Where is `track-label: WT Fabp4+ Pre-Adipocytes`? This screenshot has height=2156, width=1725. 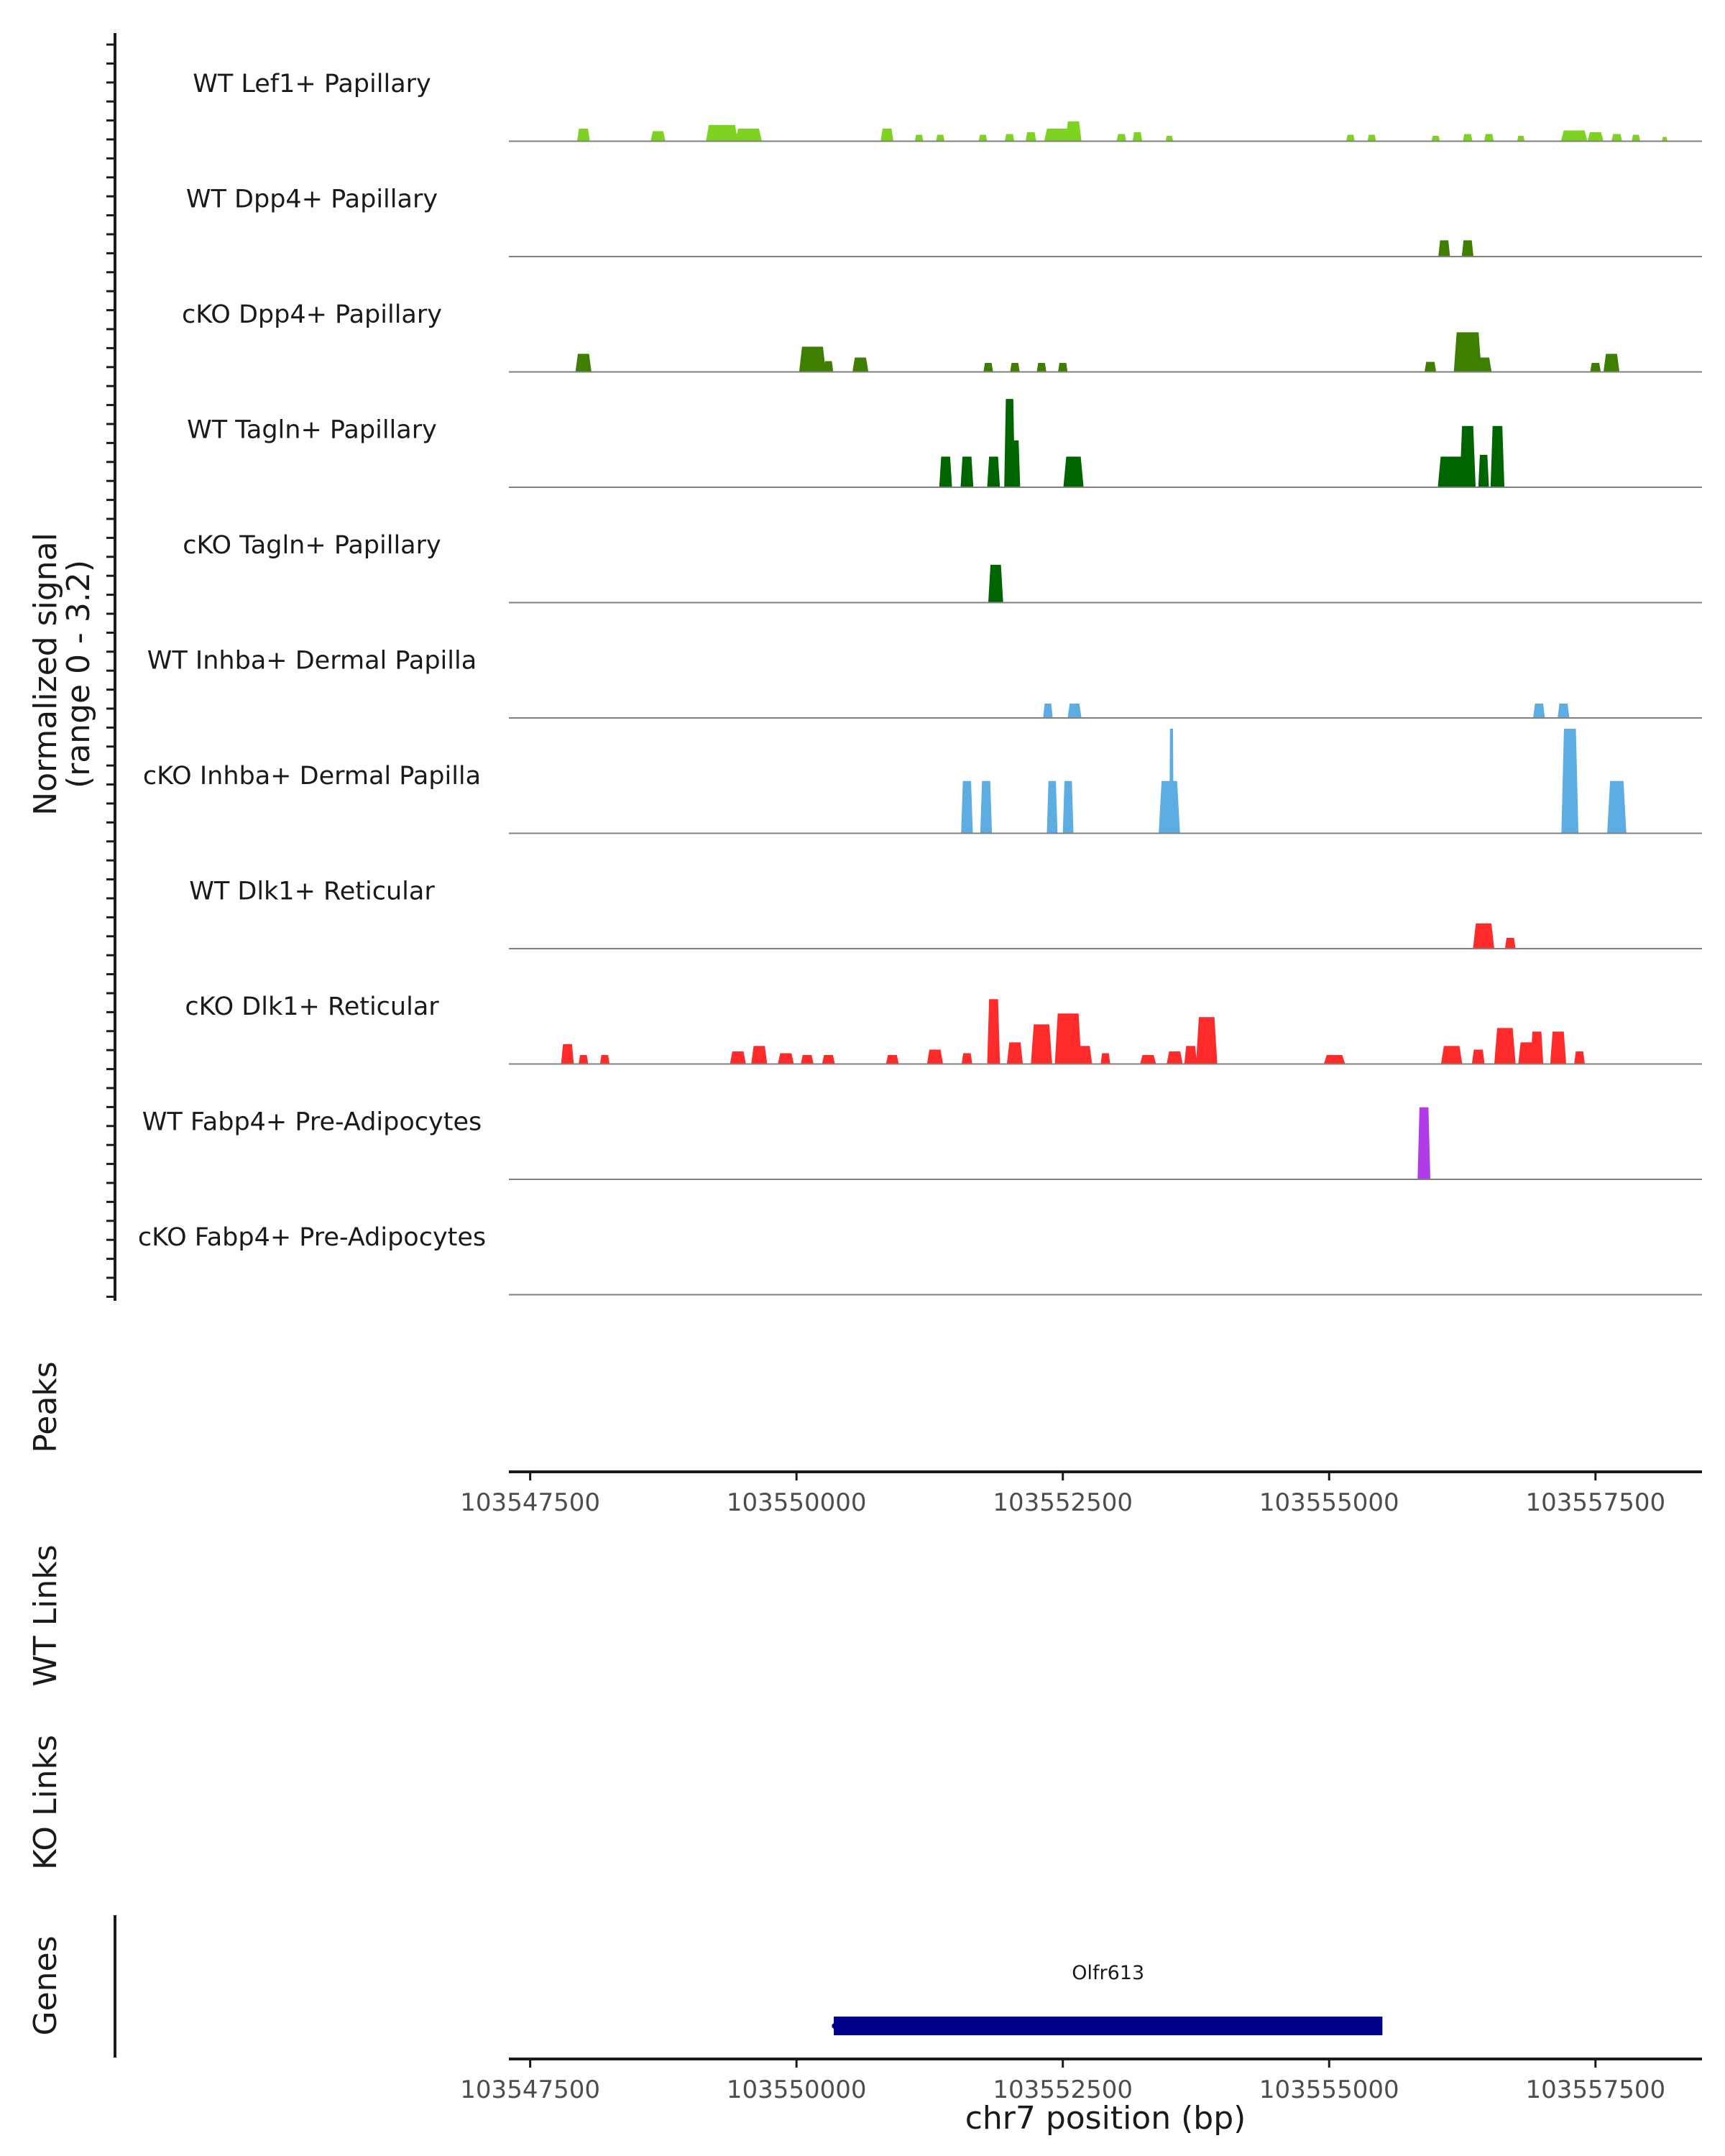
track-label: WT Fabp4+ Pre-Adipocytes is located at coordinates (312, 1123).